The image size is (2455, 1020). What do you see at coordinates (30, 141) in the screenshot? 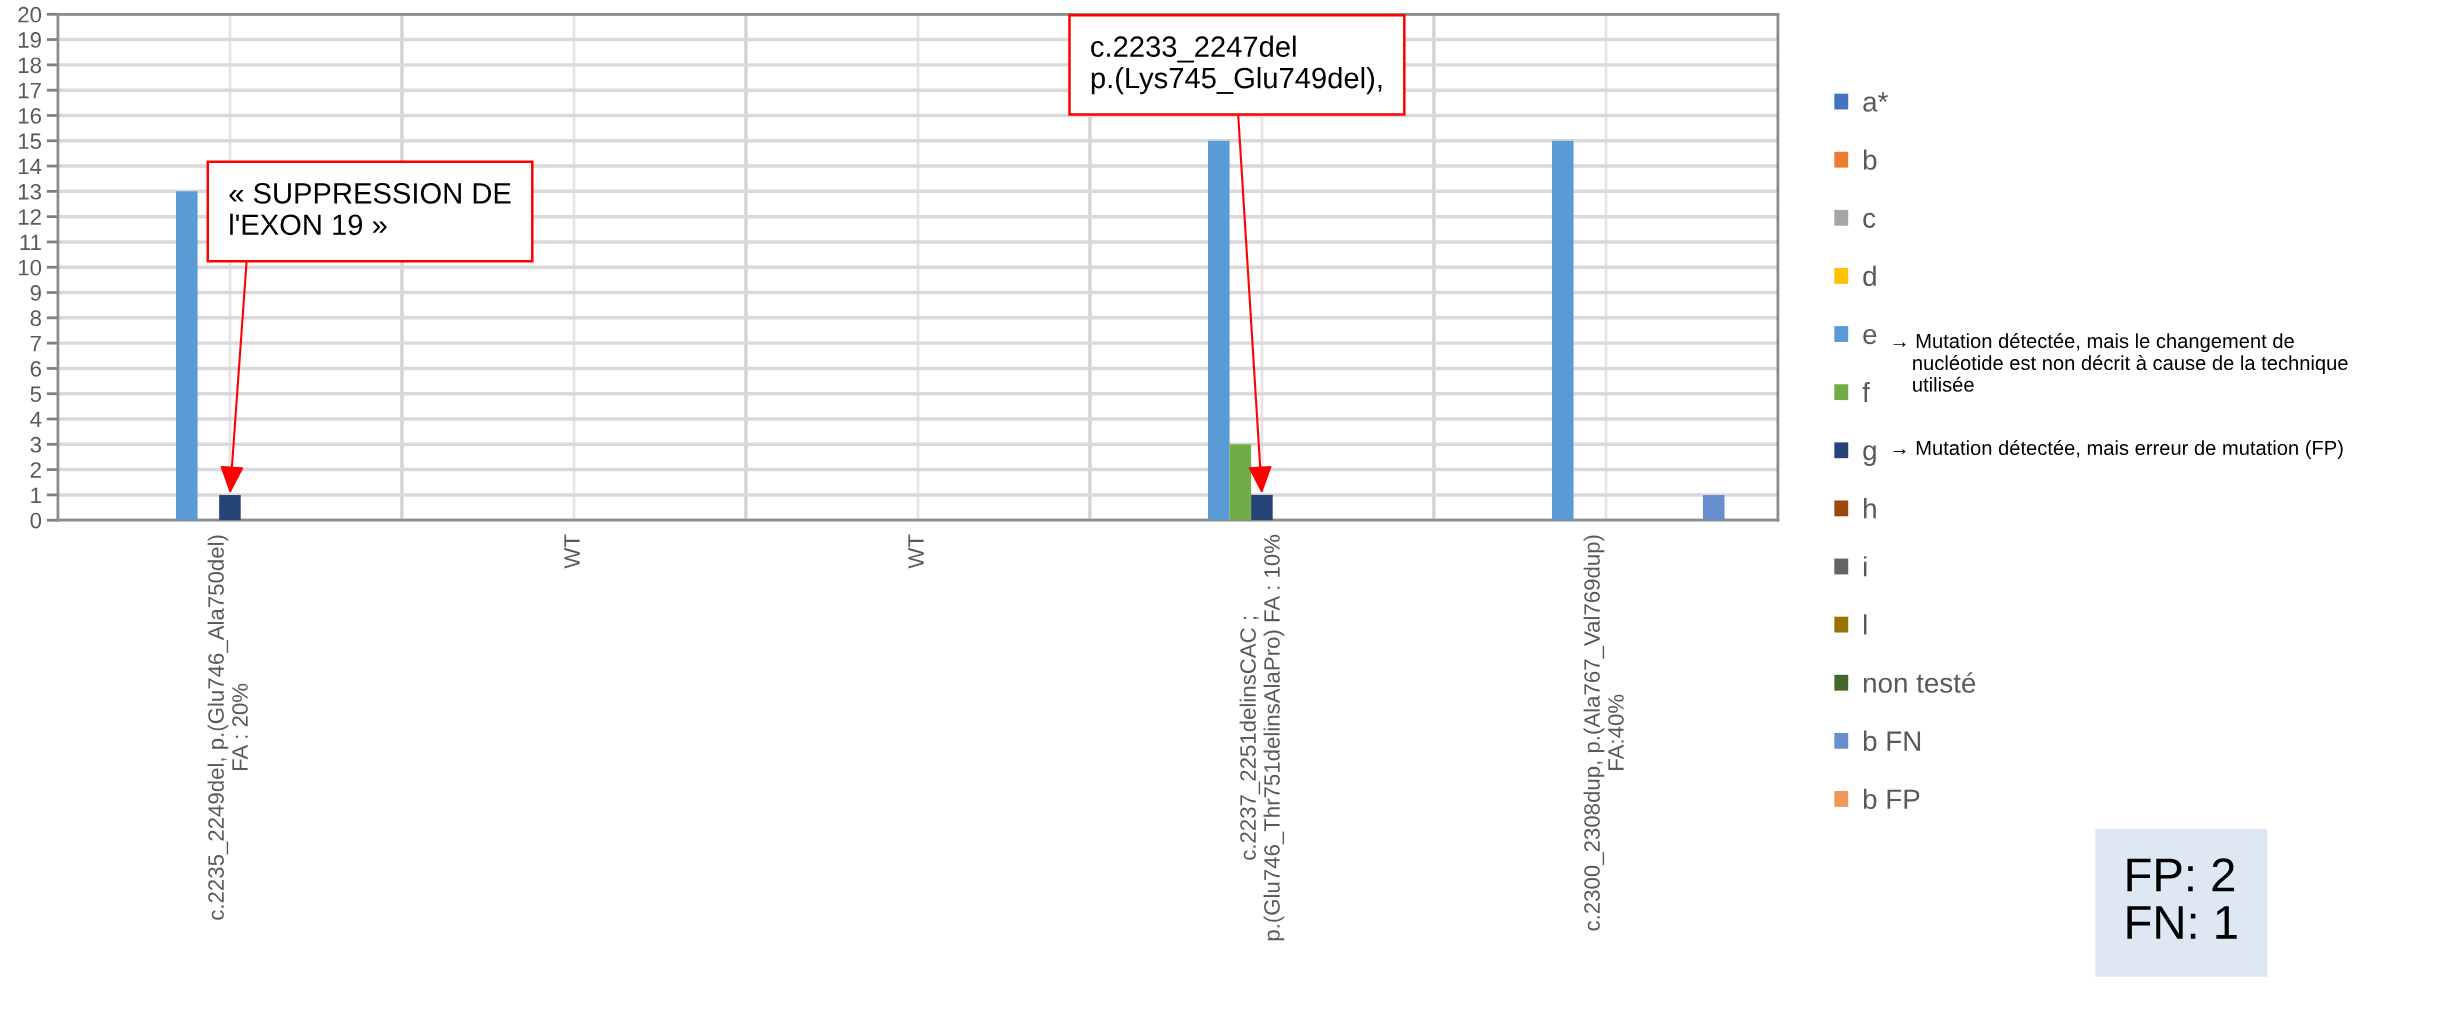
I see `y-tick-label: 15` at bounding box center [30, 141].